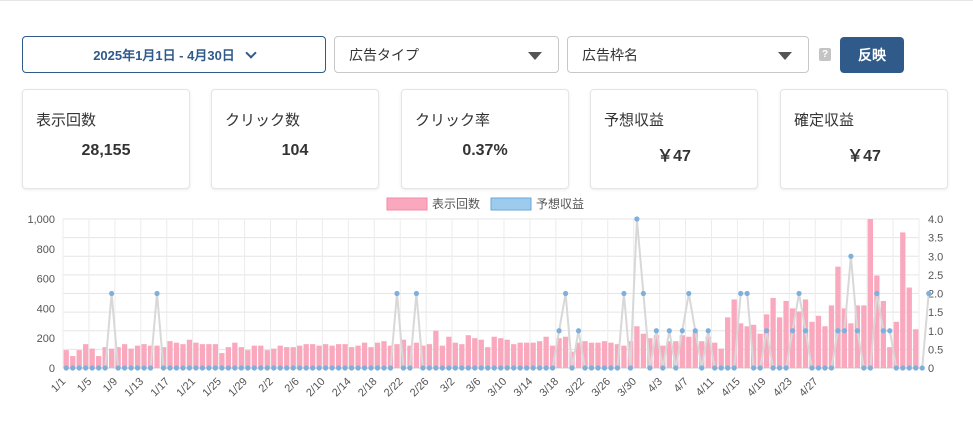 This screenshot has height=430, width=973. I want to click on chevron-down-icon, so click(251, 52).